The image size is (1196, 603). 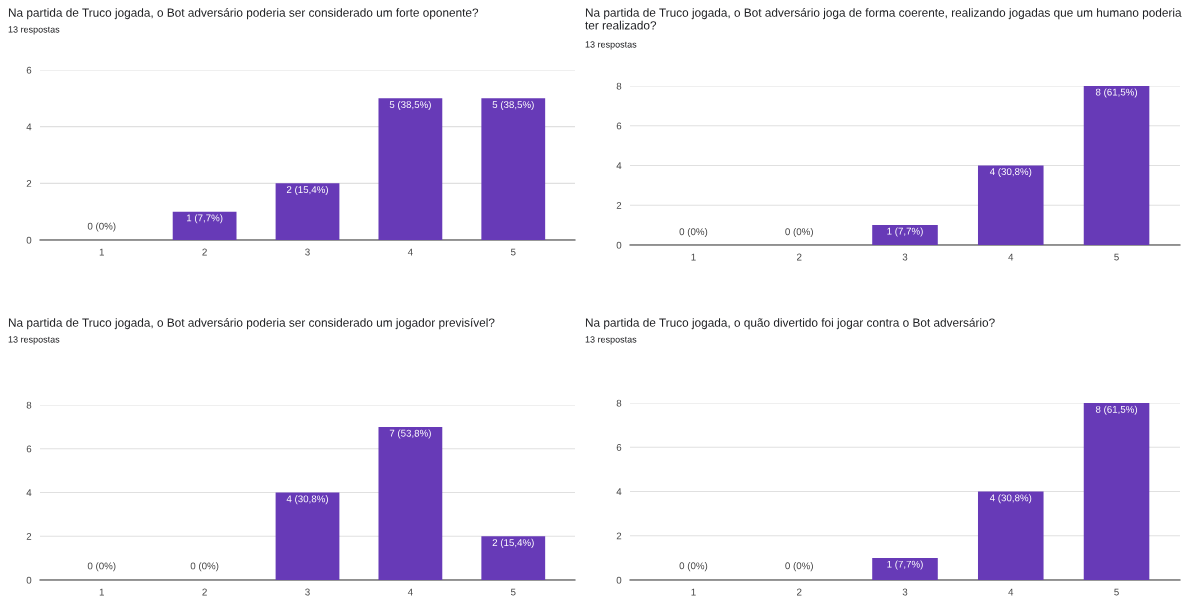 What do you see at coordinates (251, 324) in the screenshot?
I see `chart-title: Na partida de Truco jogada, o Bot adversário poderia ser considerado um jogador previsível?` at bounding box center [251, 324].